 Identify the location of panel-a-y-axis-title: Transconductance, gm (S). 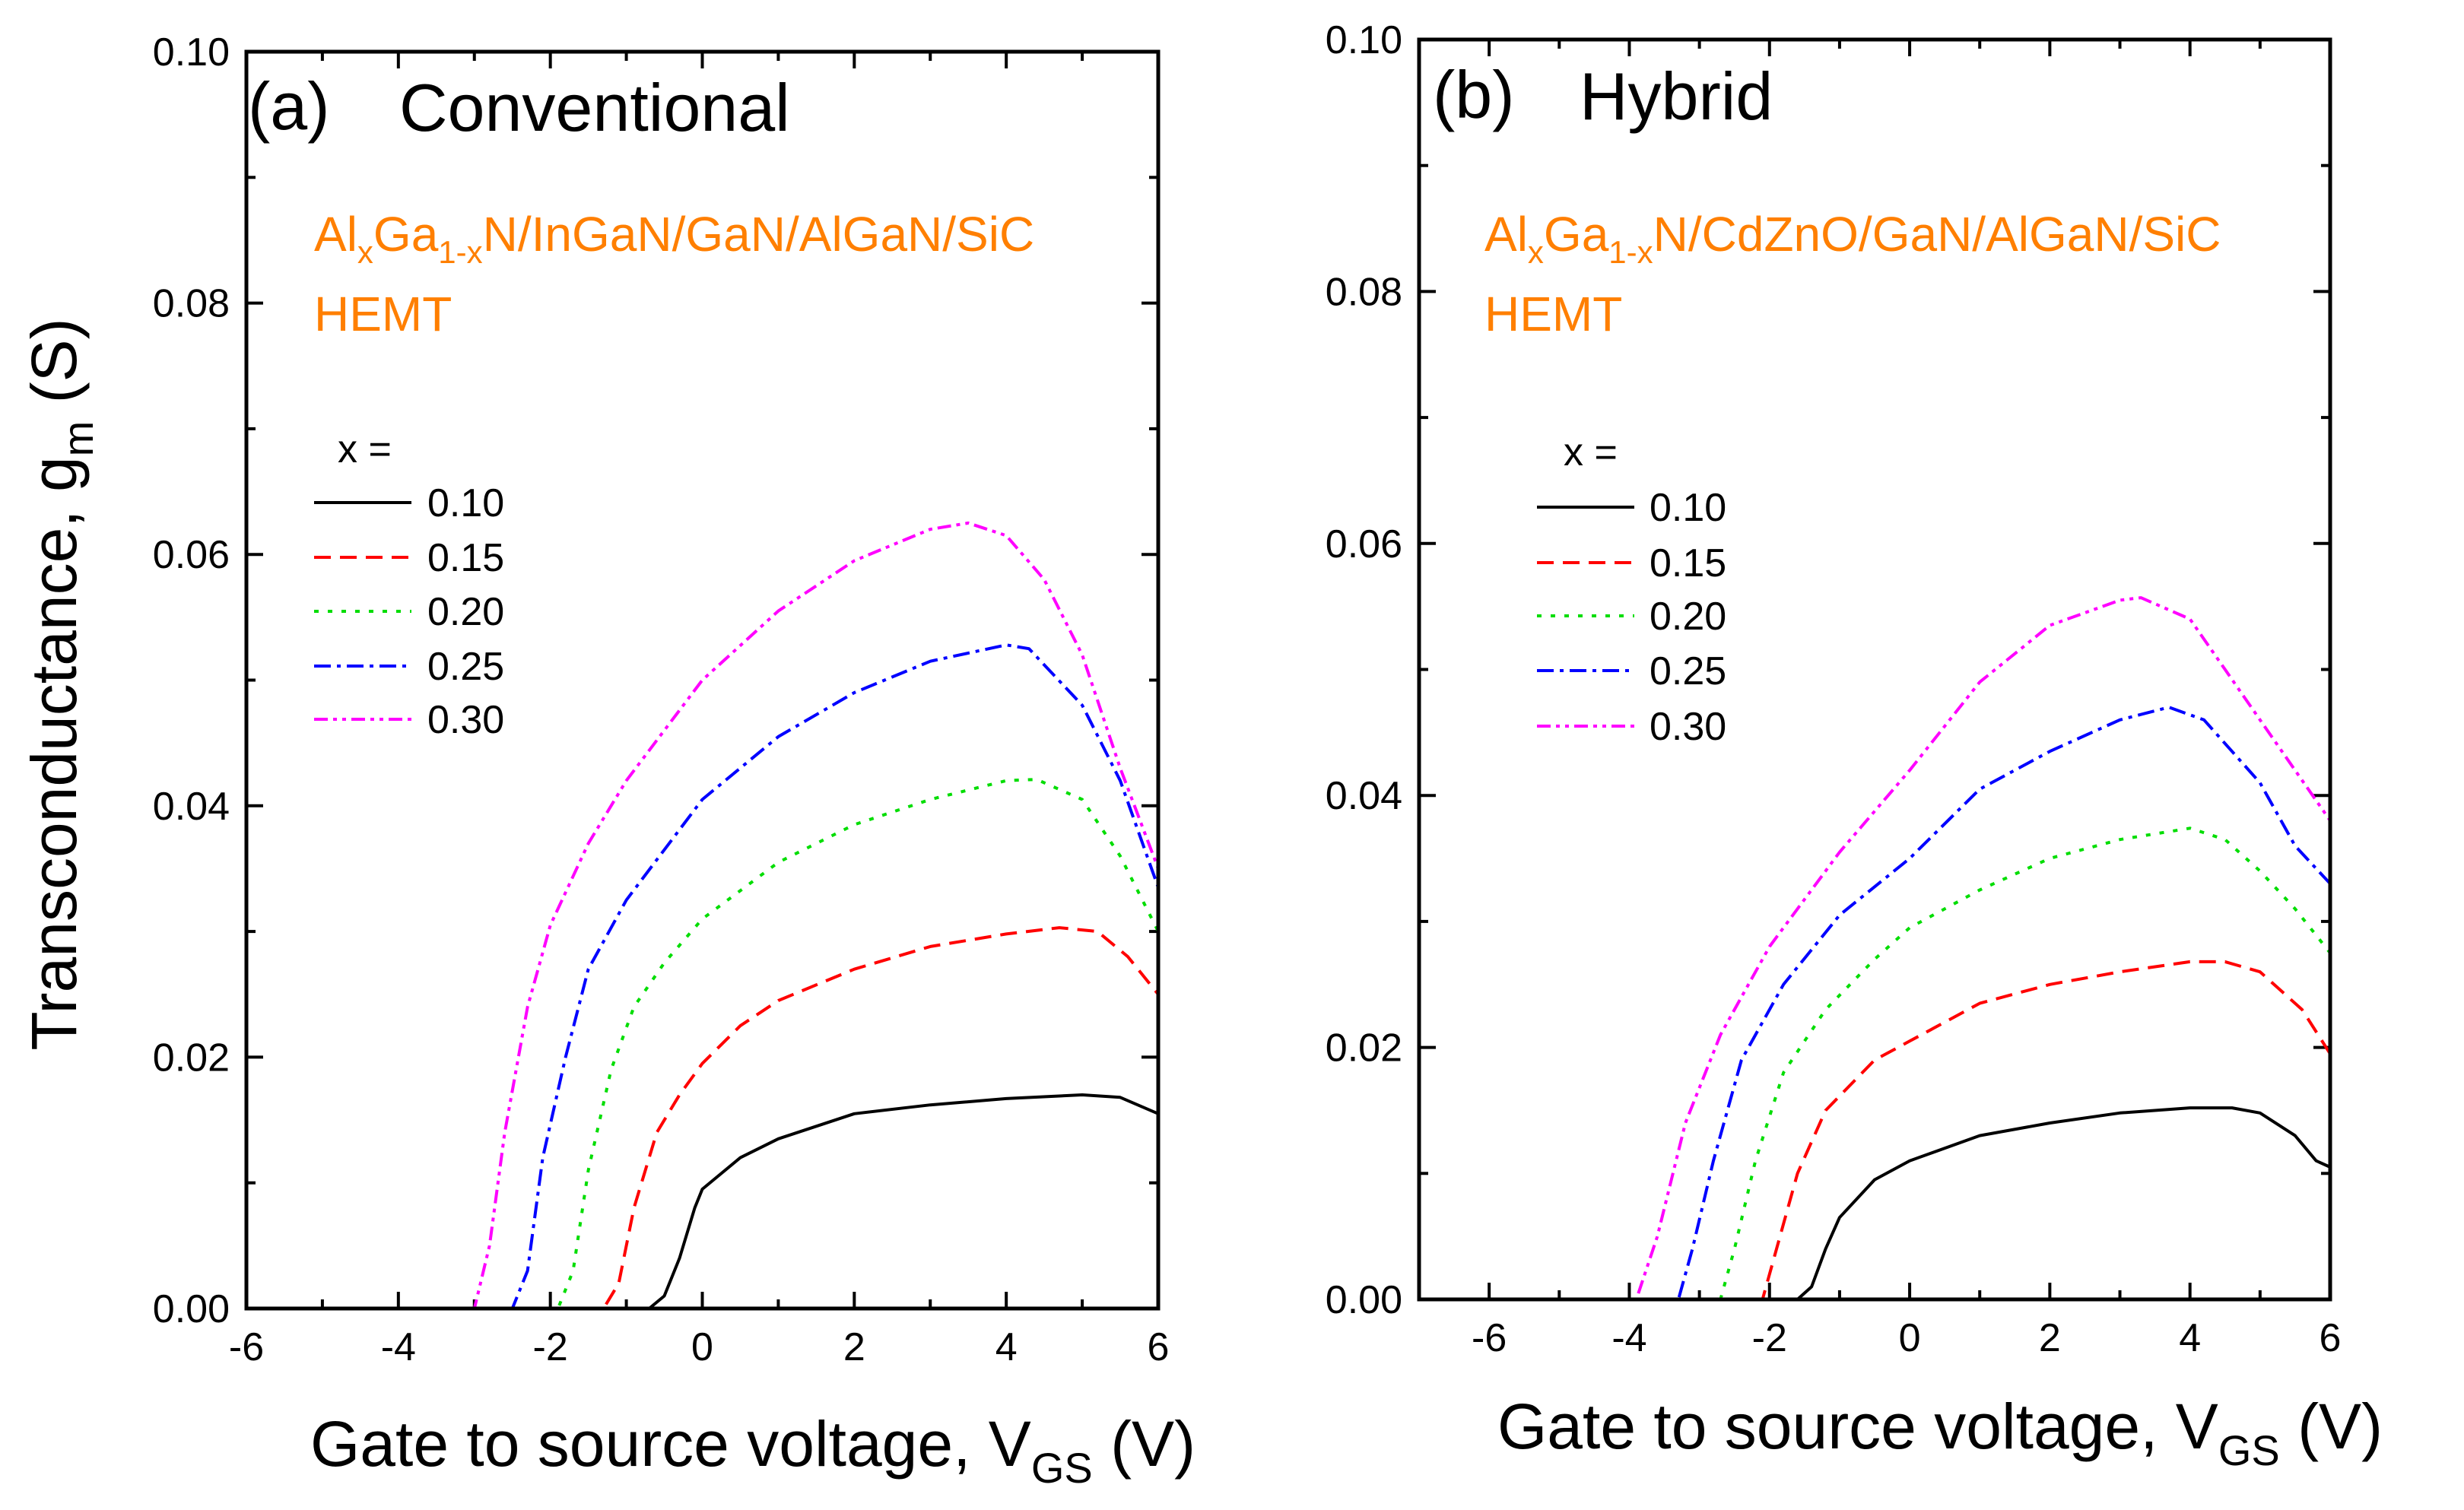
(60, 684).